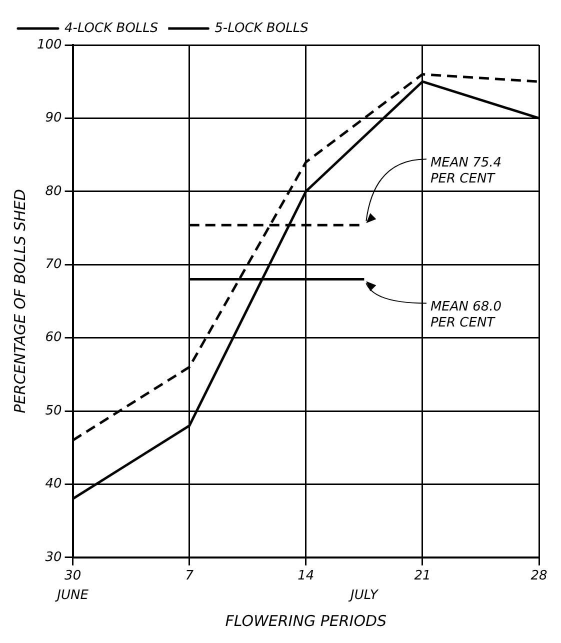 The image size is (561, 643). I want to click on y-tick-label: 60, so click(53, 338).